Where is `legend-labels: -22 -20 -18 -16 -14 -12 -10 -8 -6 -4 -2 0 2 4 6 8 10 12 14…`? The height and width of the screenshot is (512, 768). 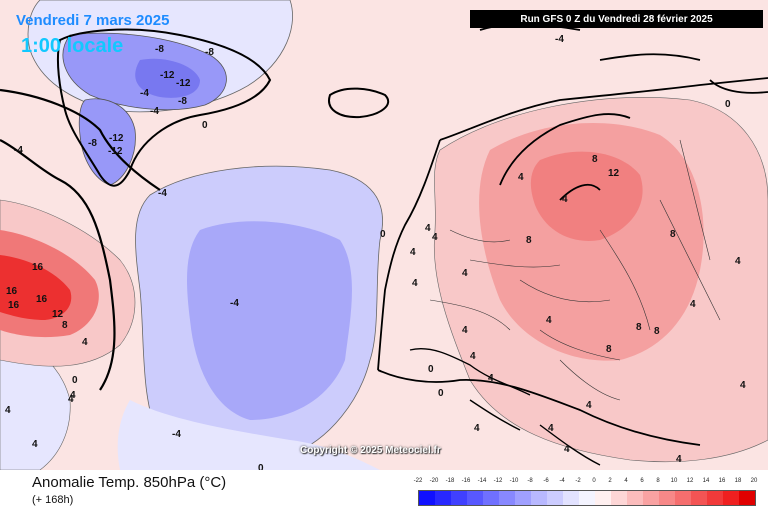 legend-labels: -22 -20 -18 -16 -14 -12 -10 -8 -6 -4 -2 0 2 4 6 8 10 12 14… is located at coordinates (586, 483).